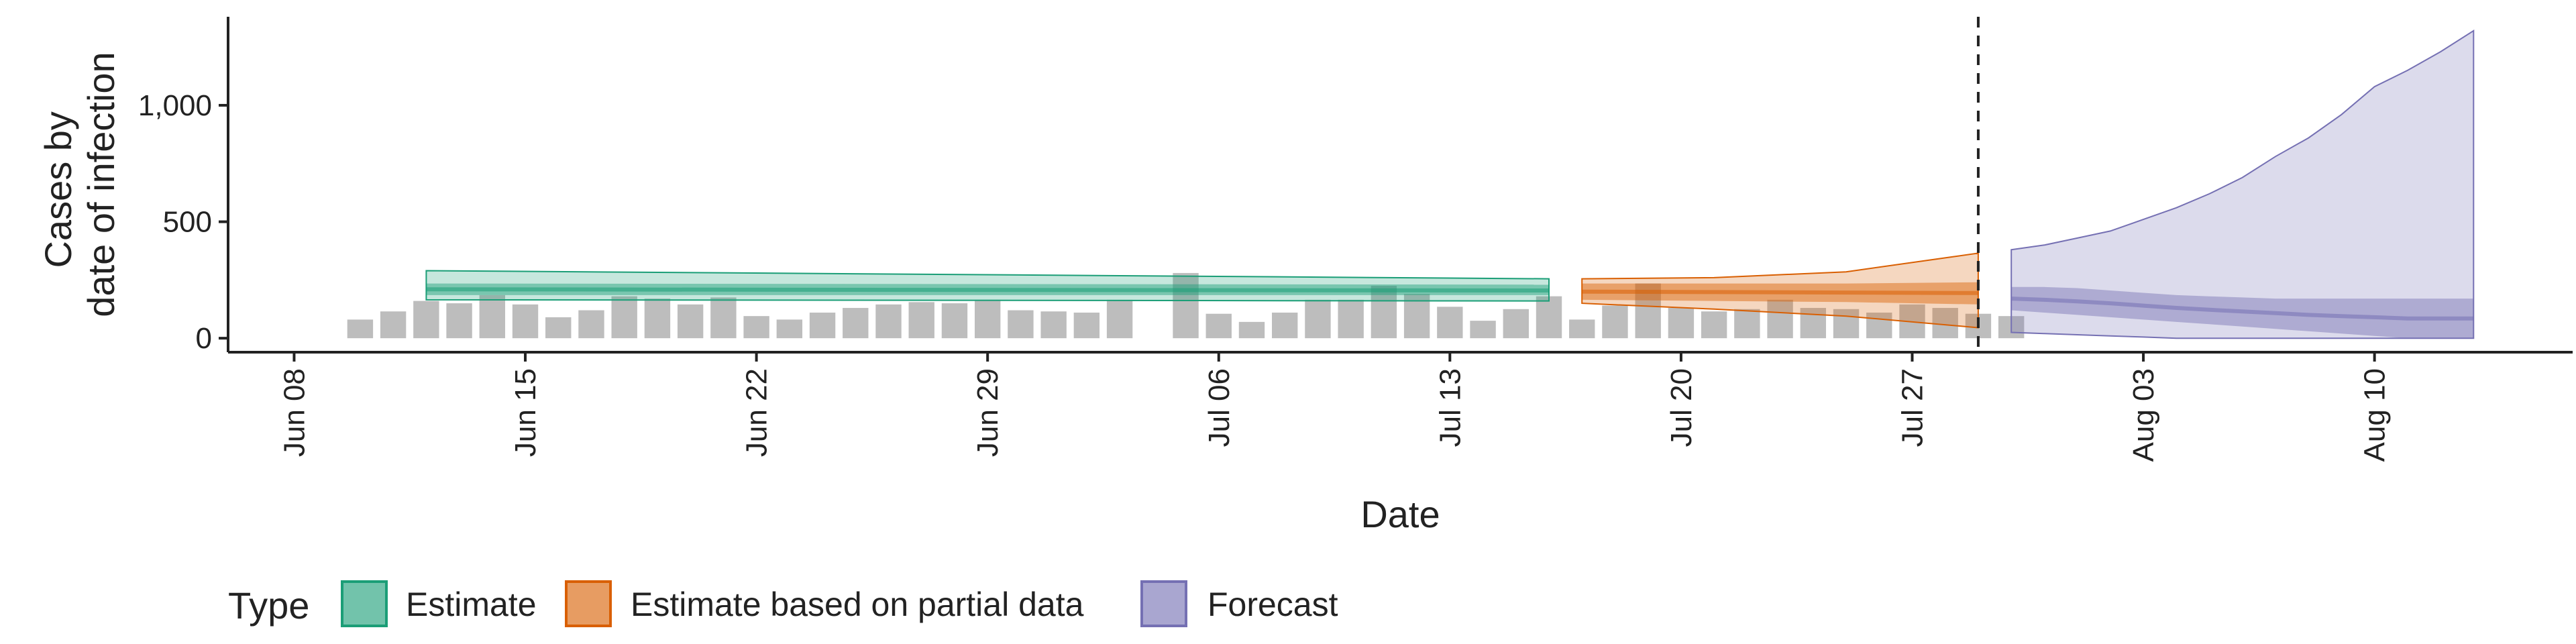 This screenshot has width=2576, height=644. I want to click on series-estimate, so click(987, 286).